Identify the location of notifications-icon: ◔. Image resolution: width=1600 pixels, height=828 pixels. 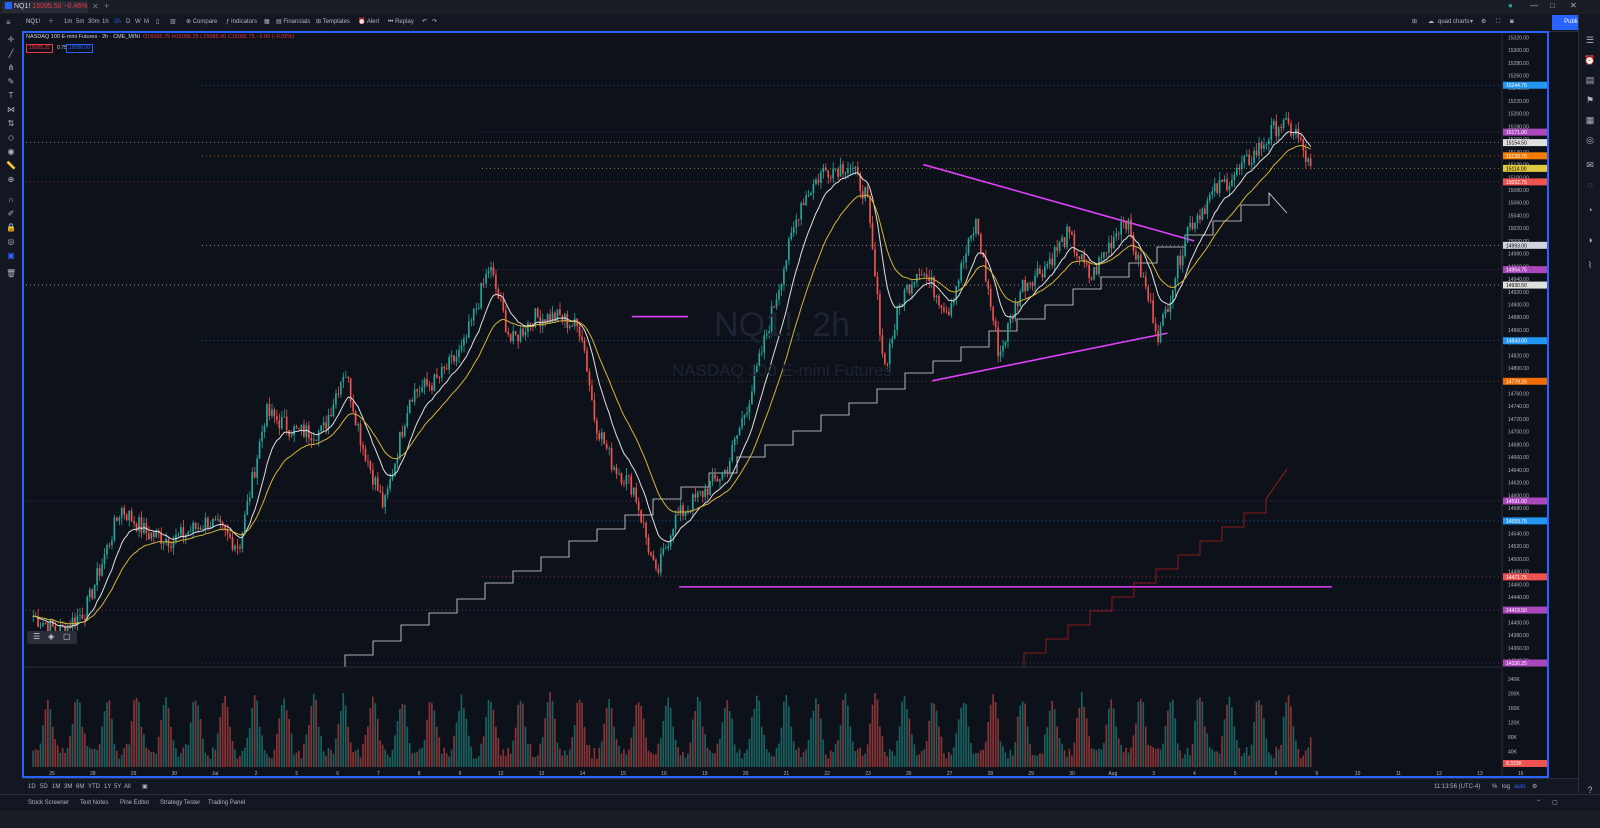
(1590, 210).